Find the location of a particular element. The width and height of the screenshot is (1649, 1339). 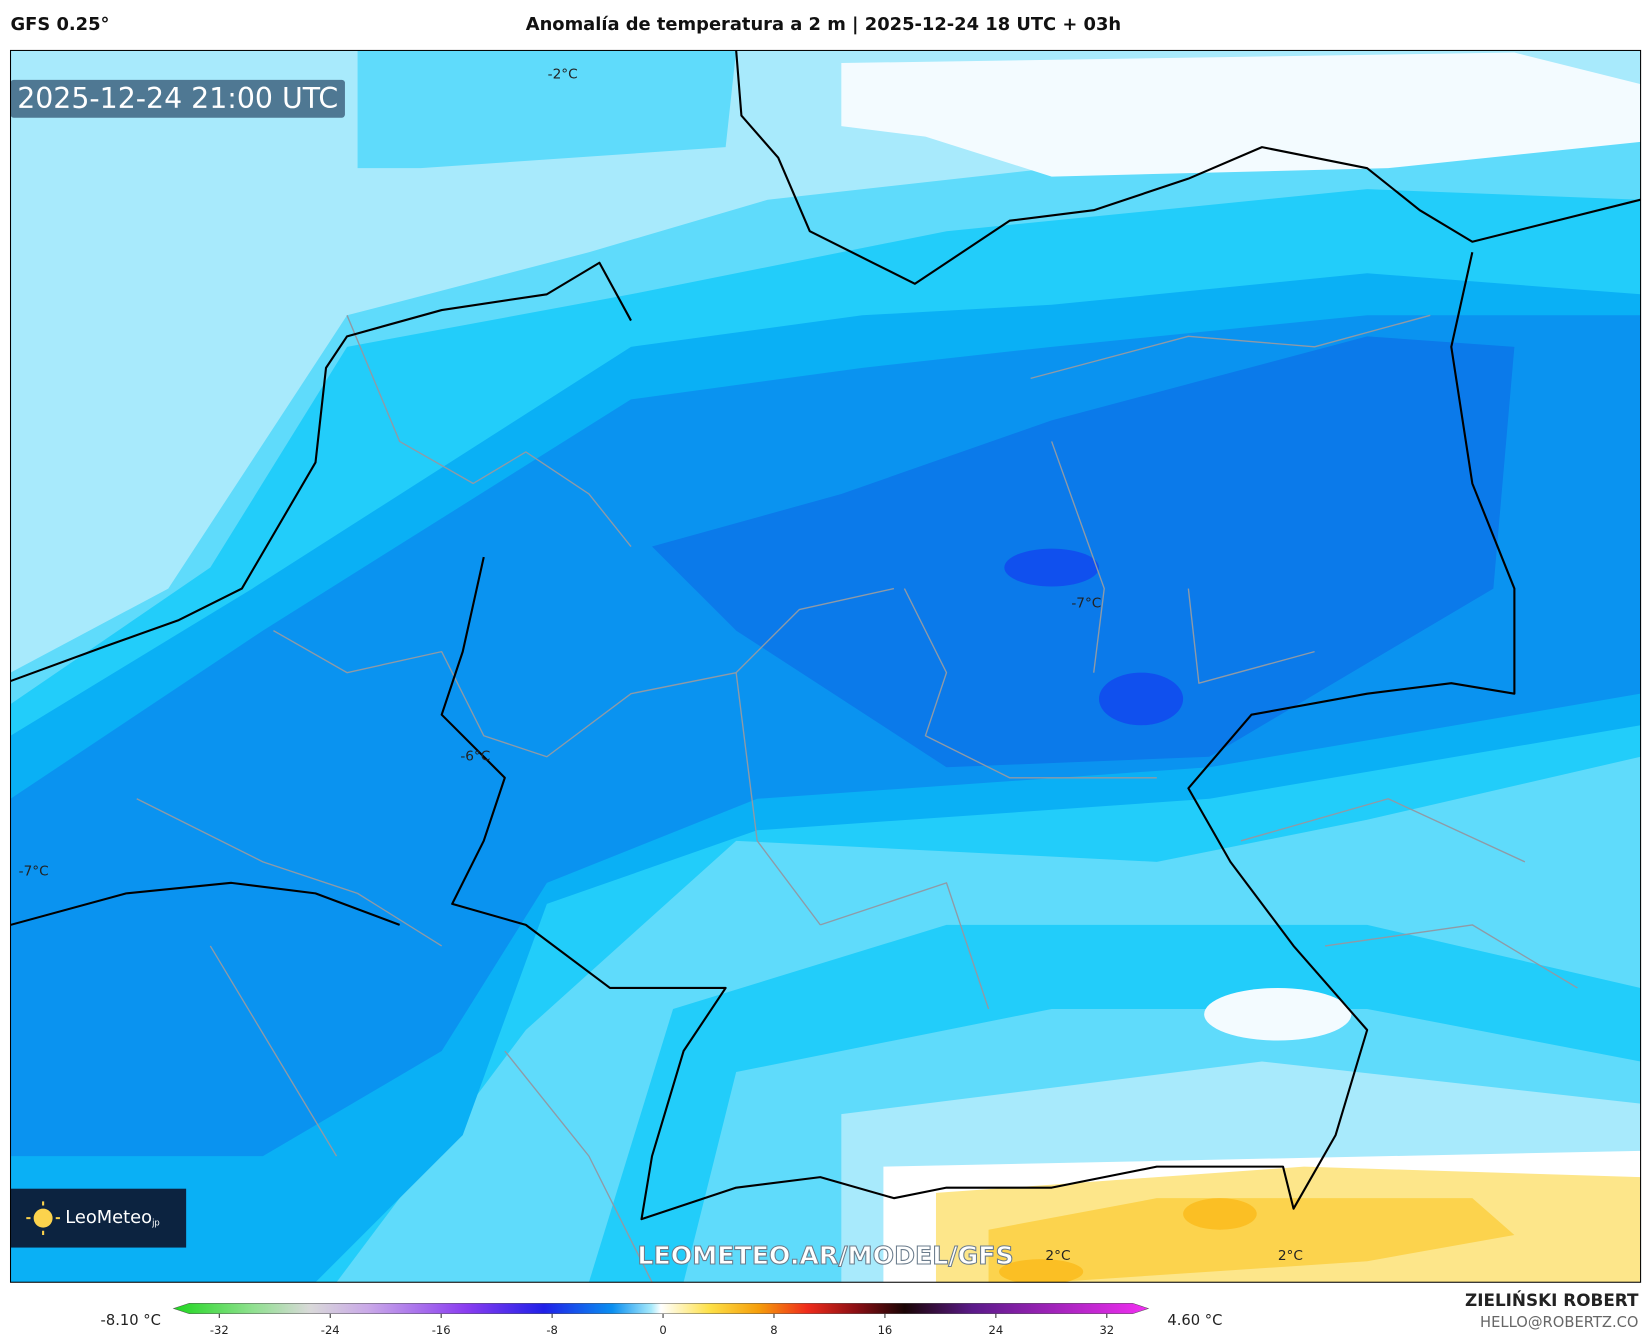

colorbar-min: -8.10 °C is located at coordinates (131, 1320).